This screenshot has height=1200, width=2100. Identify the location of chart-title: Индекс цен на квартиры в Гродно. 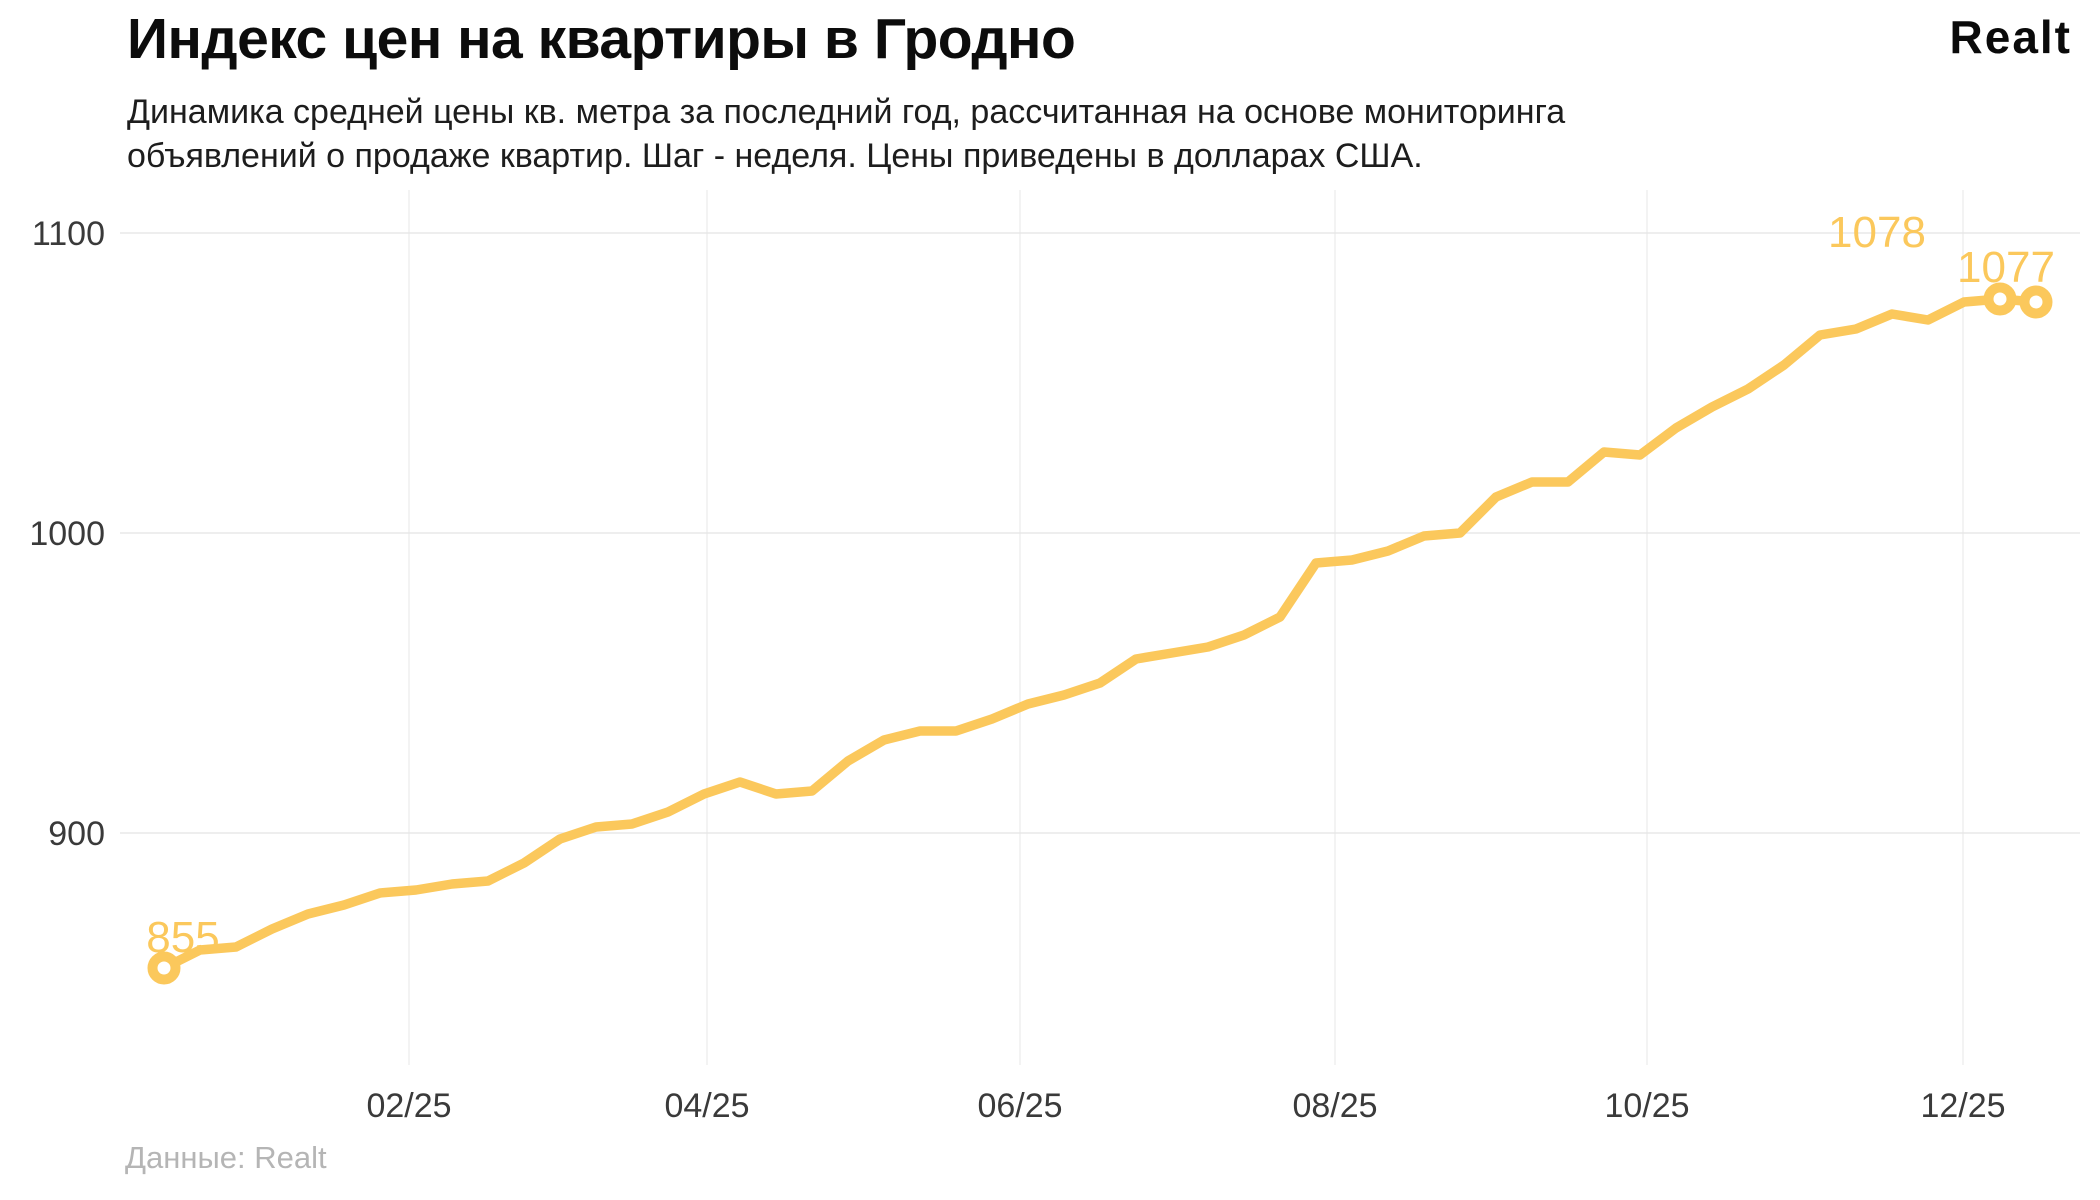
(601, 39).